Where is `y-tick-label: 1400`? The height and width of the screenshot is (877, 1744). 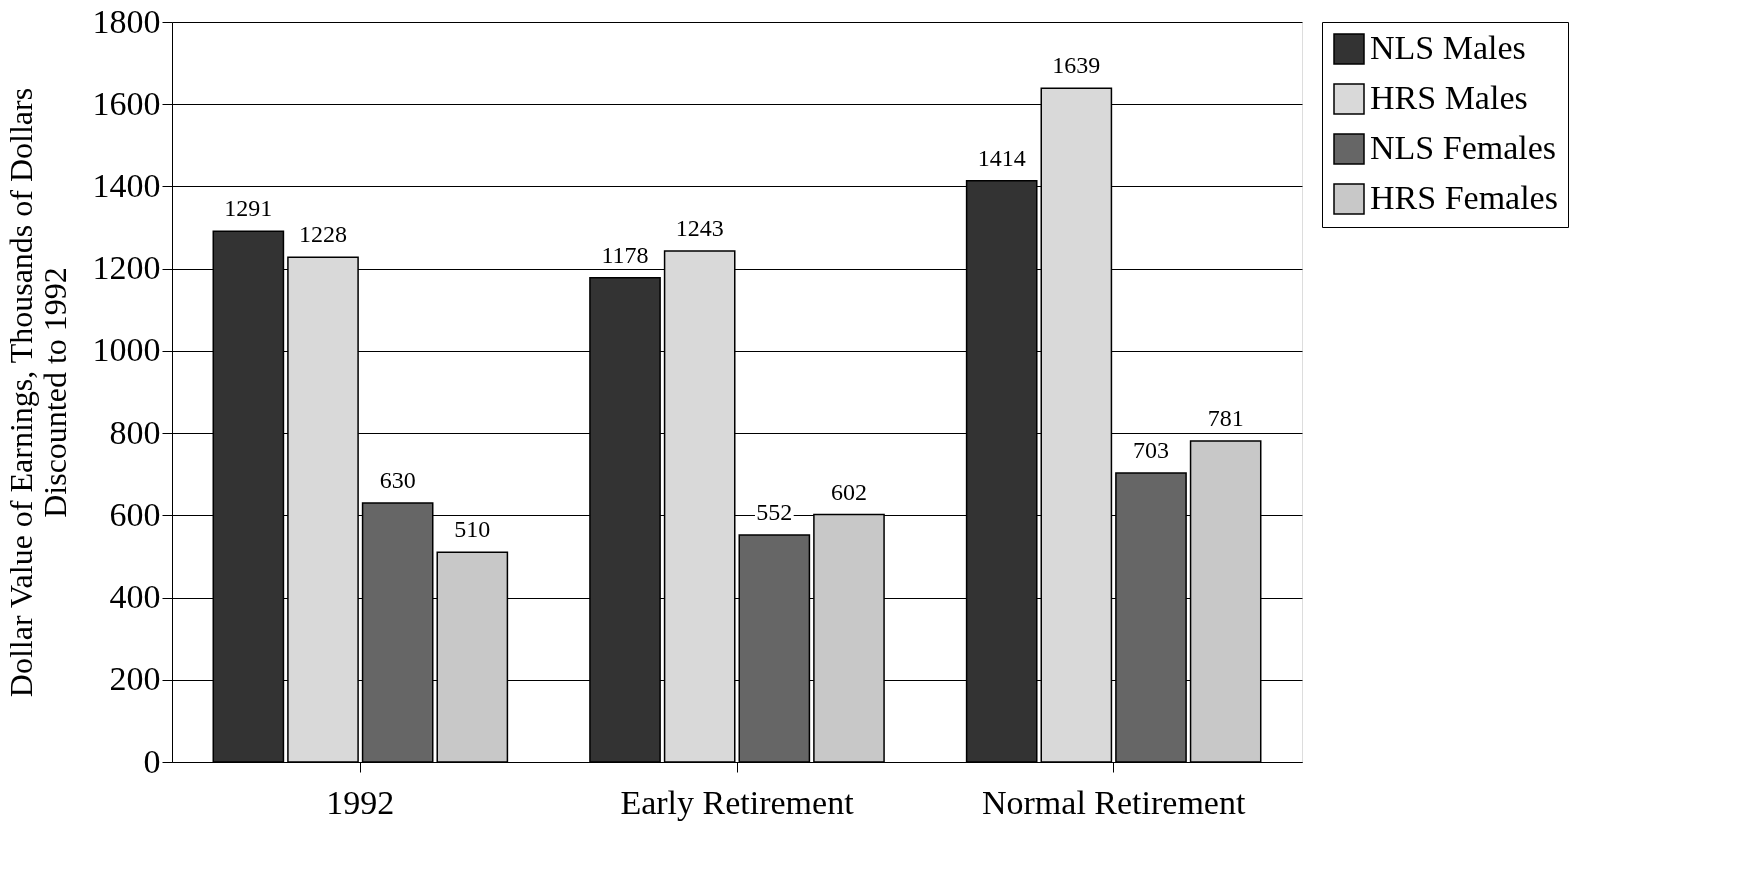
y-tick-label: 1400 is located at coordinates (126, 185).